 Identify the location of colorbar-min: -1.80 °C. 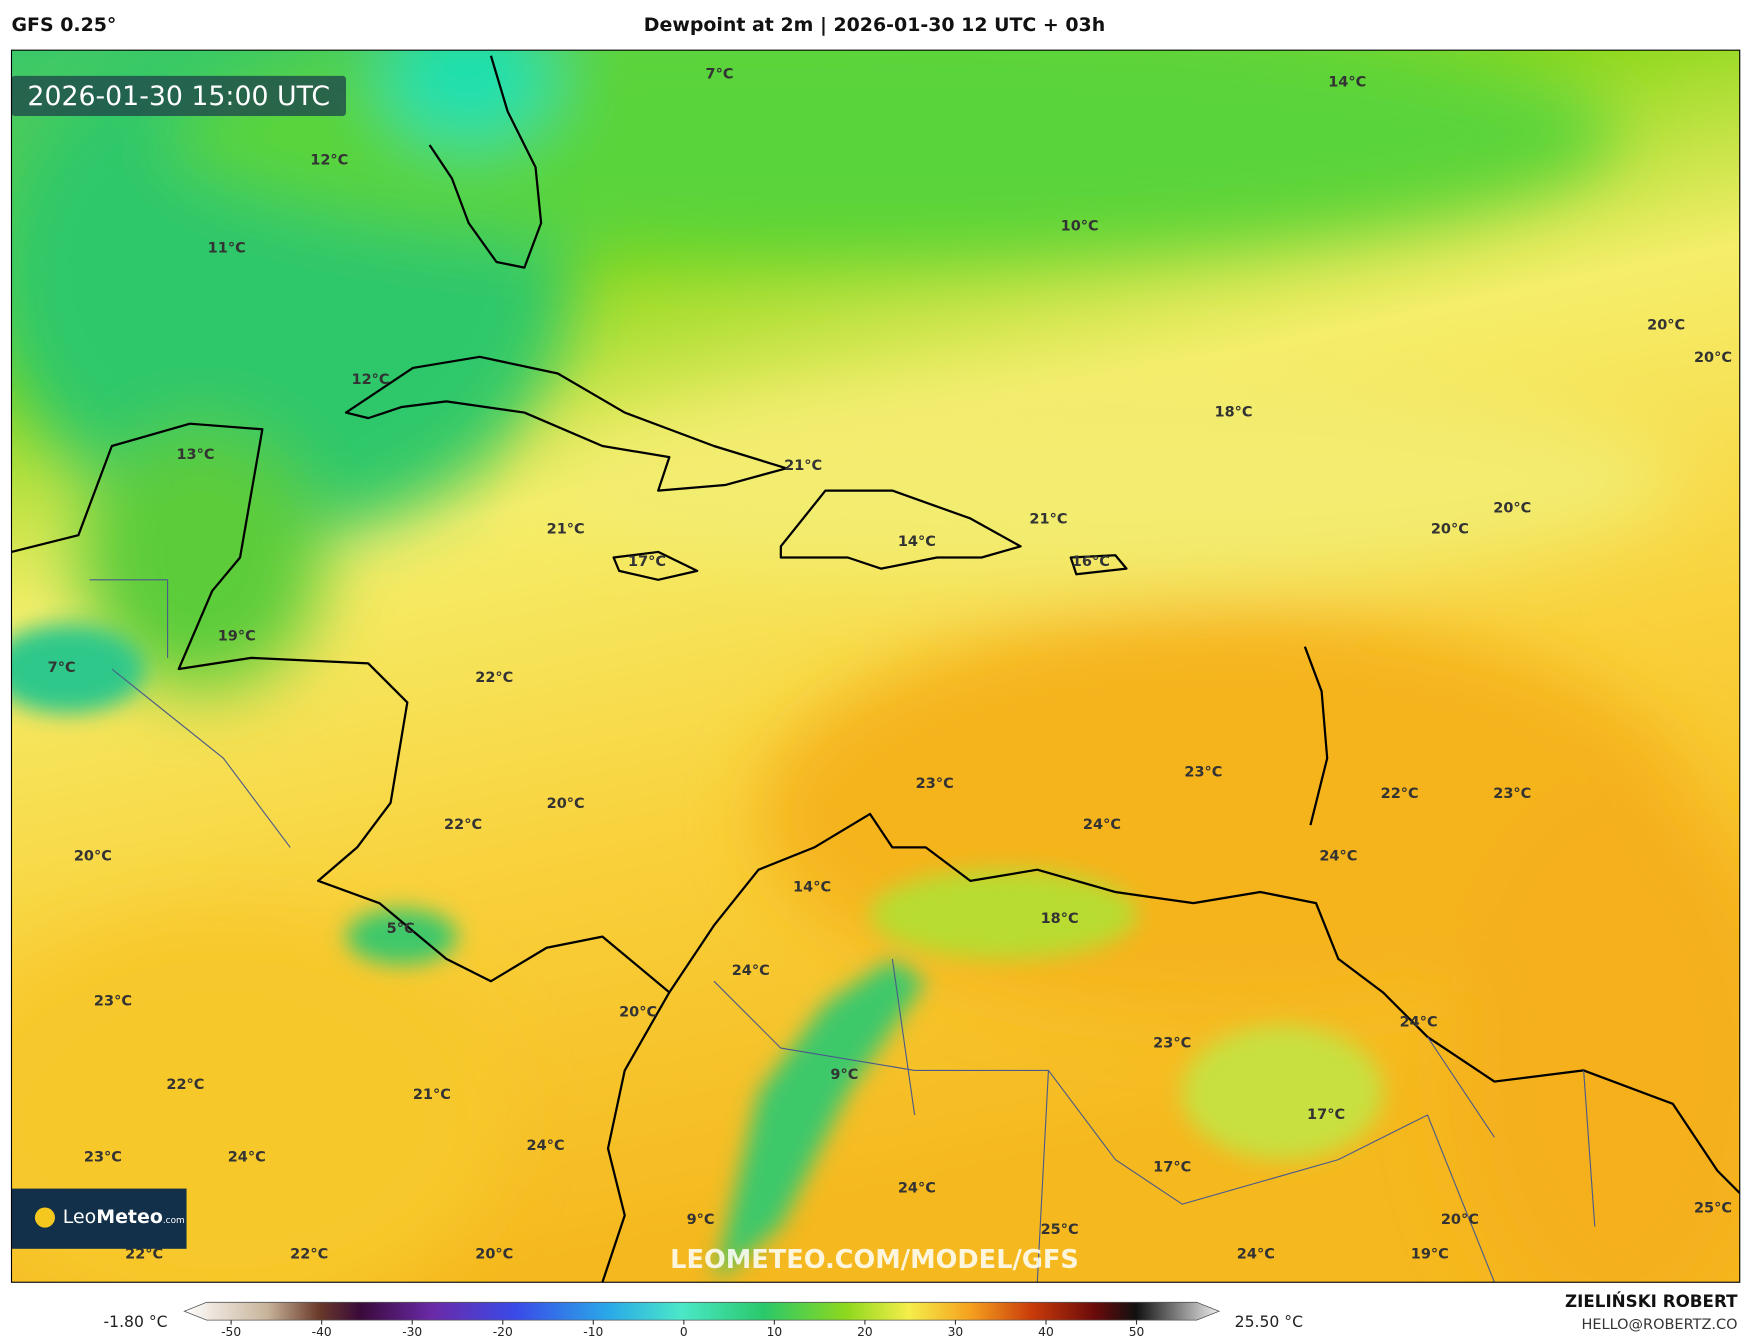
(136, 1322).